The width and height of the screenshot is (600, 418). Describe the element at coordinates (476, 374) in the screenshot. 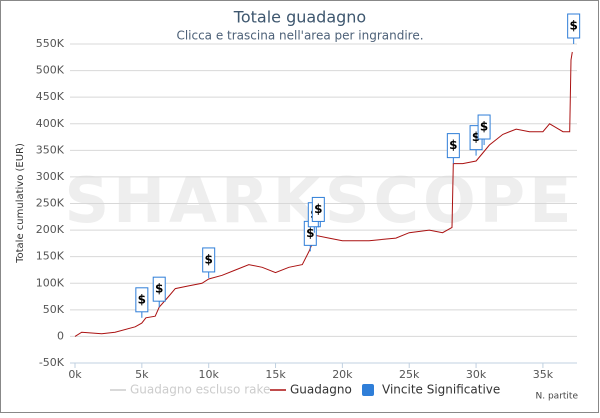

I see `x-tick-label: 30k` at that location.